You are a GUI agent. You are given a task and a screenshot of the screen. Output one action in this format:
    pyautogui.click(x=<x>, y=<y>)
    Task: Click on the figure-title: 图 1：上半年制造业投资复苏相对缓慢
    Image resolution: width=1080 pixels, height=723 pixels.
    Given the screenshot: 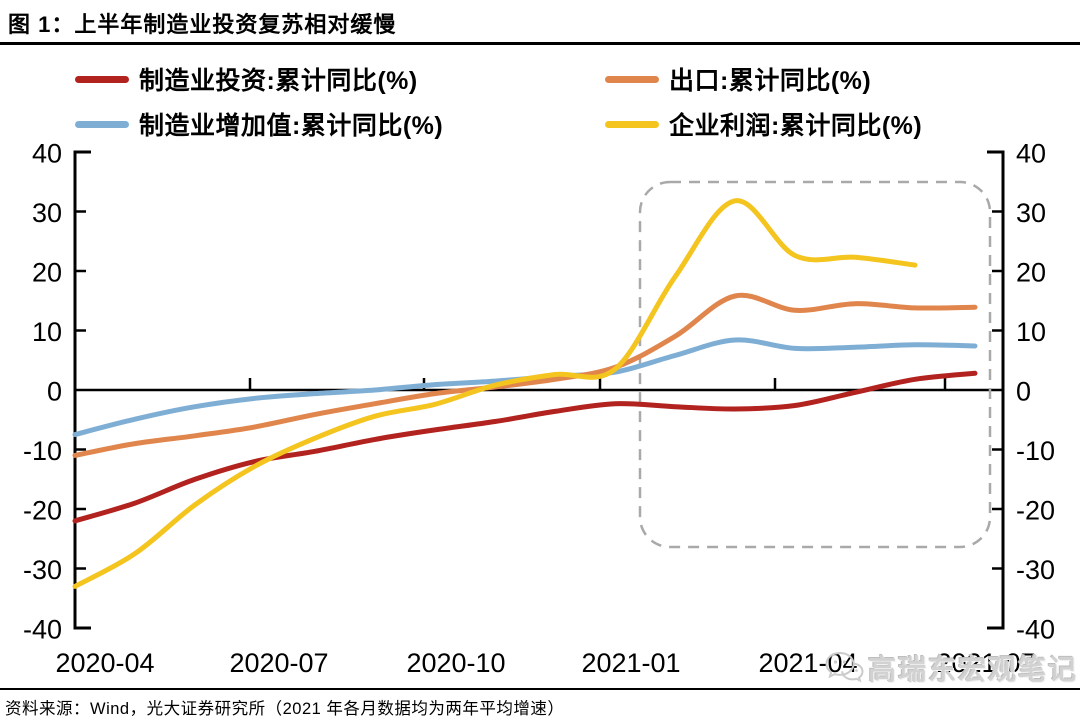 What is the action you would take?
    pyautogui.click(x=202, y=24)
    